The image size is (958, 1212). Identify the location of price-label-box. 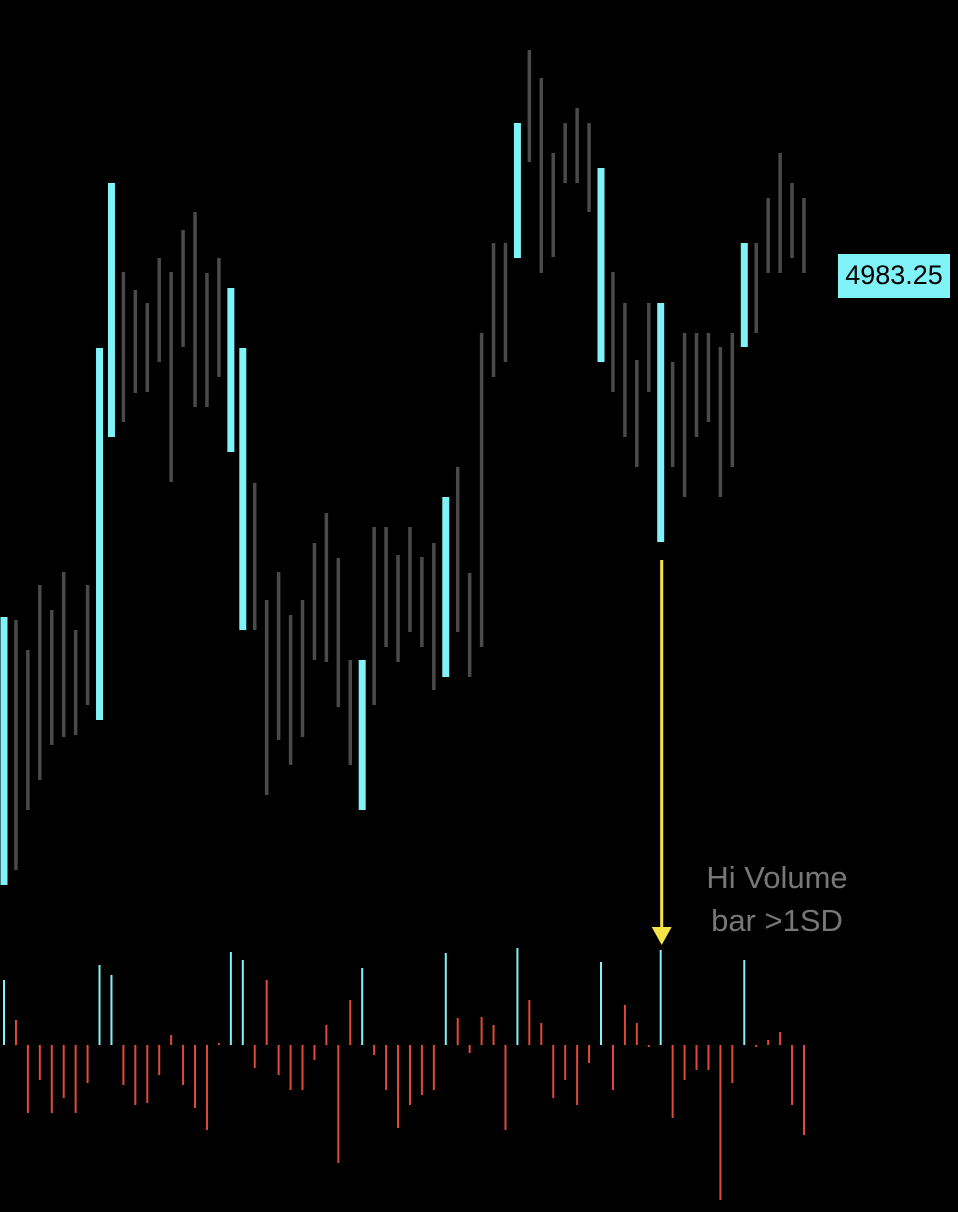
(894, 276).